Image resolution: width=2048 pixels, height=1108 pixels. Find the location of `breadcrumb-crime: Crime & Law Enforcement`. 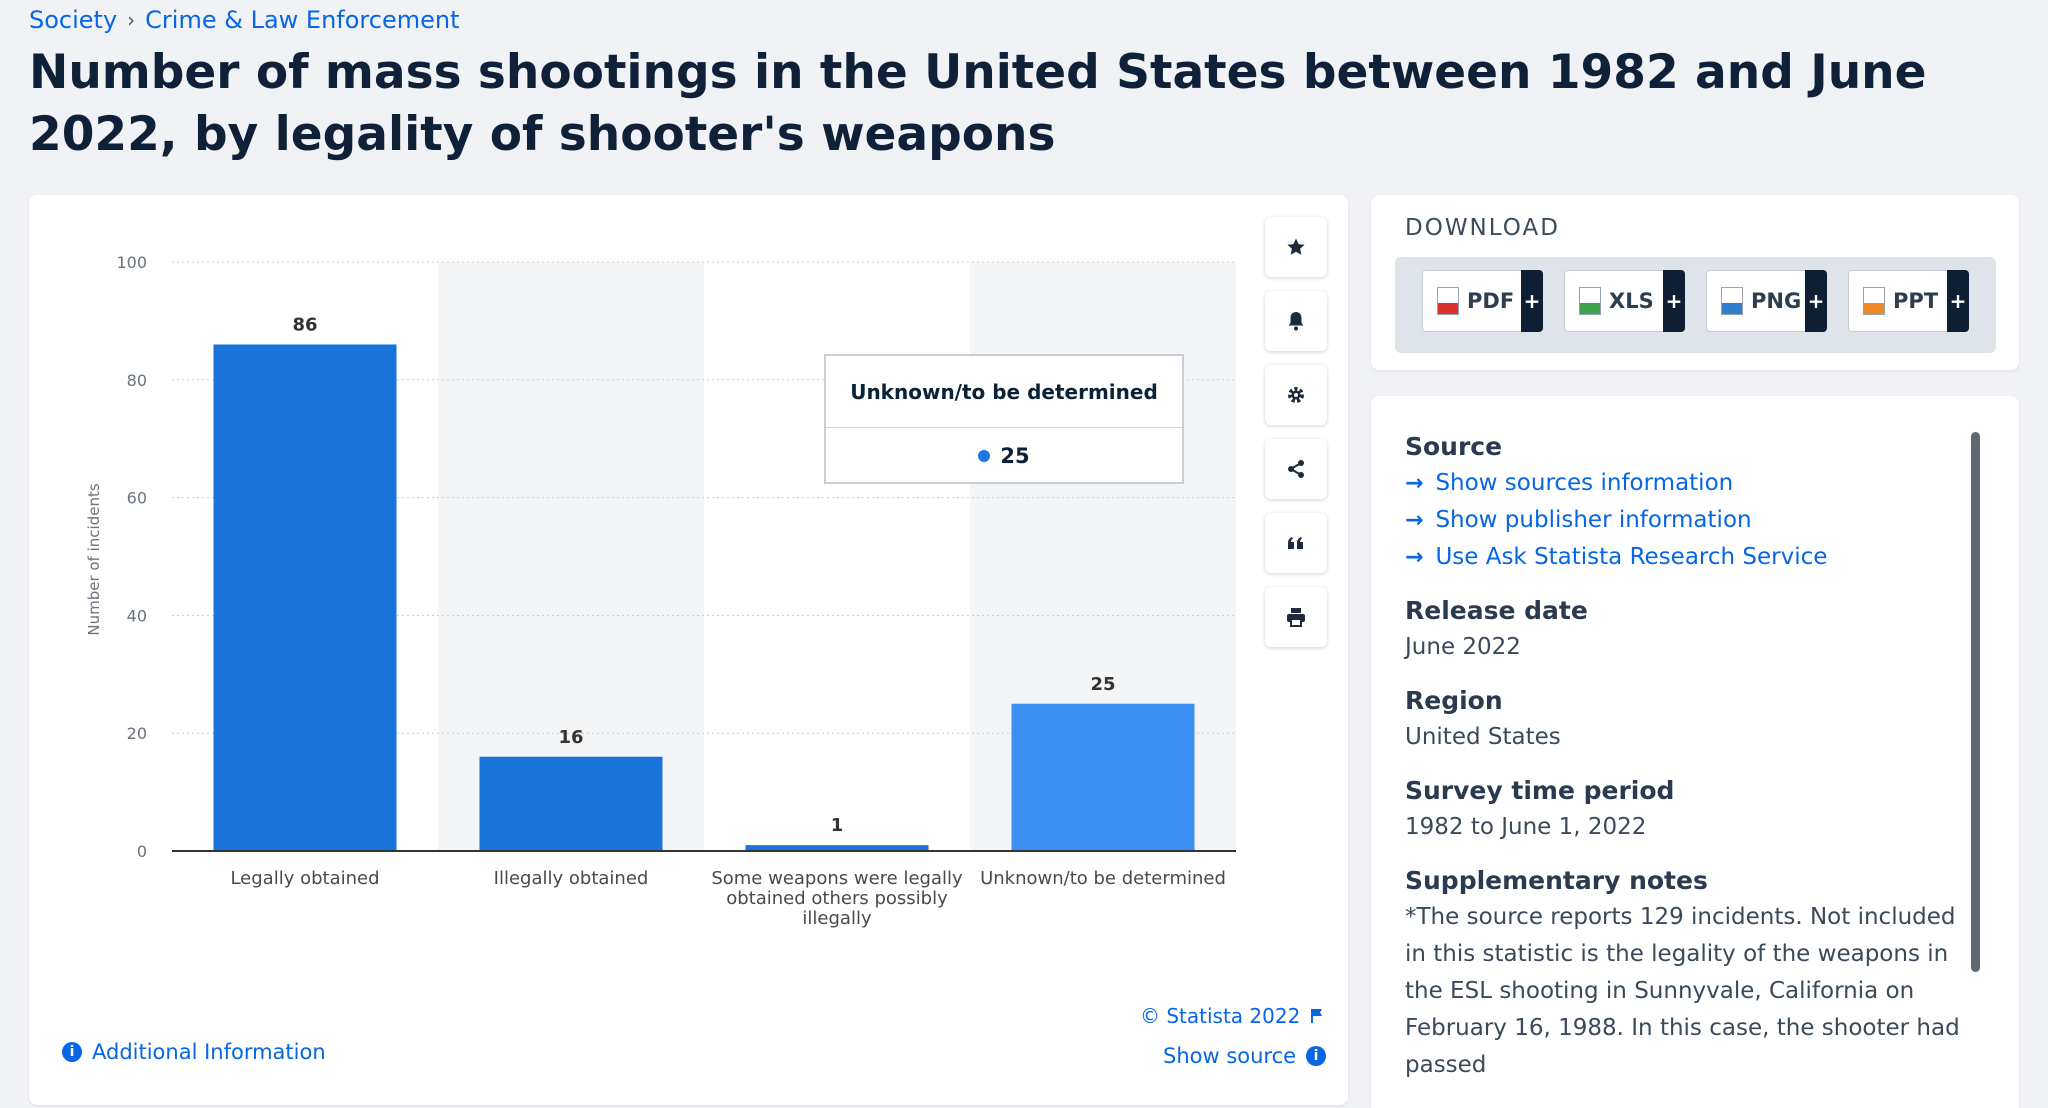

breadcrumb-crime: Crime & Law Enforcement is located at coordinates (302, 20).